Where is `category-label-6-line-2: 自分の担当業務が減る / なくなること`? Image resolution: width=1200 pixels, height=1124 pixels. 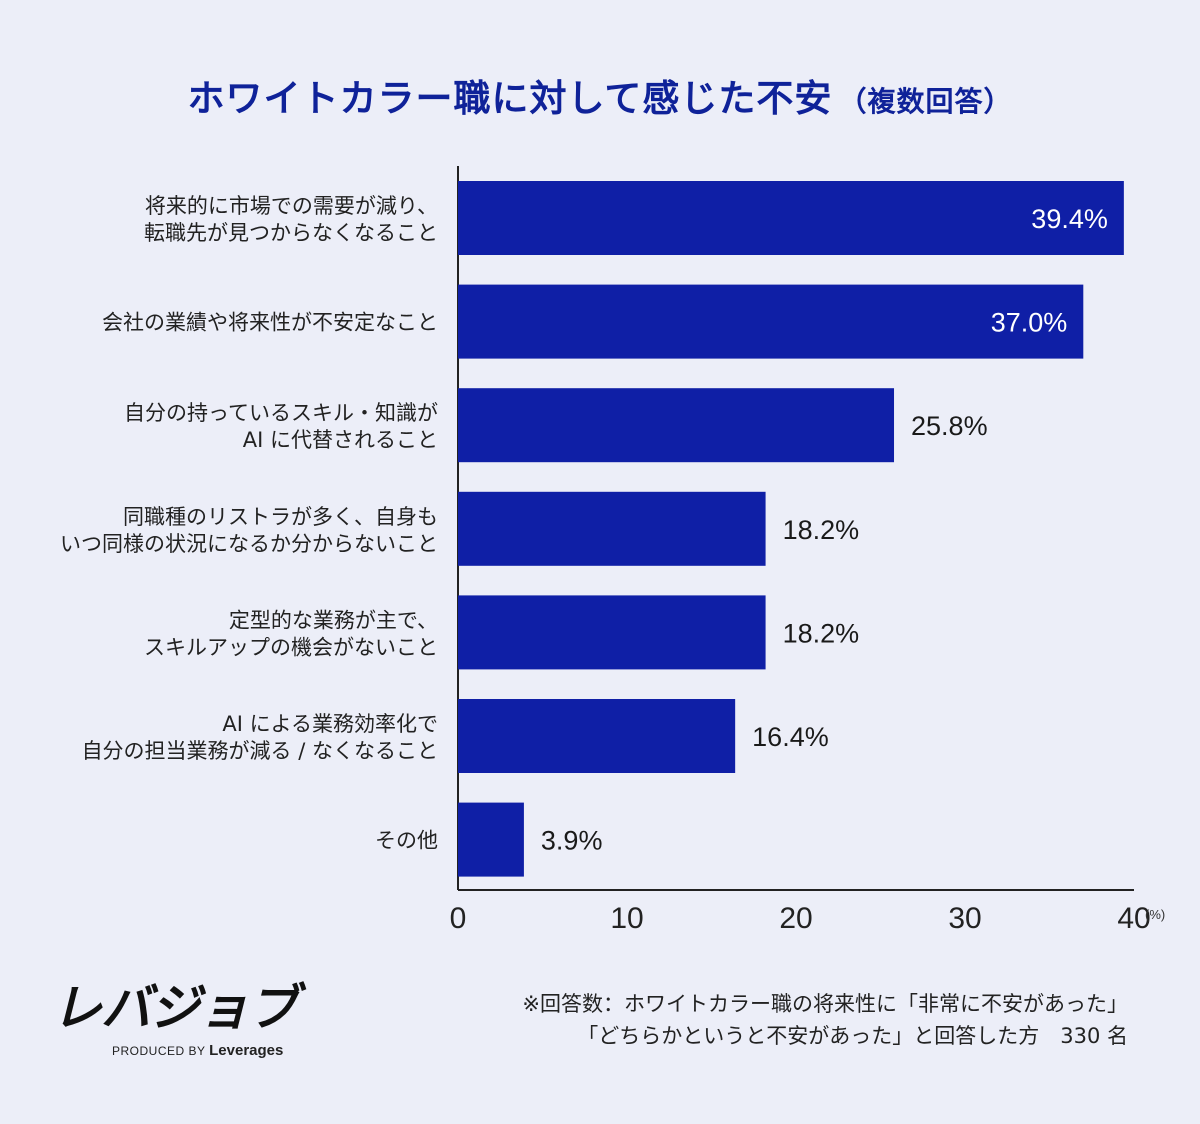 category-label-6-line-2: 自分の担当業務が減る / なくなること is located at coordinates (260, 751).